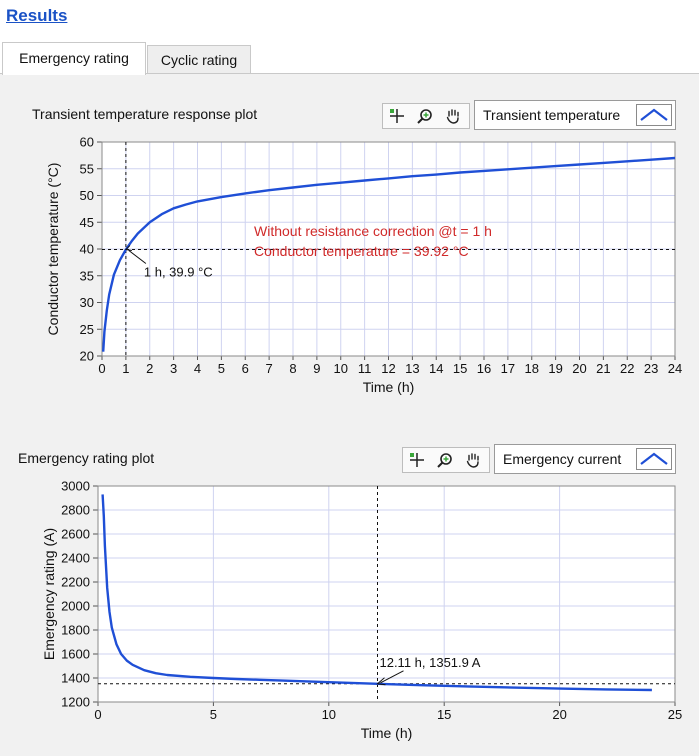 This screenshot has width=699, height=756. Describe the element at coordinates (627, 368) in the screenshot. I see `plot1-x-tick-label: 22` at that location.